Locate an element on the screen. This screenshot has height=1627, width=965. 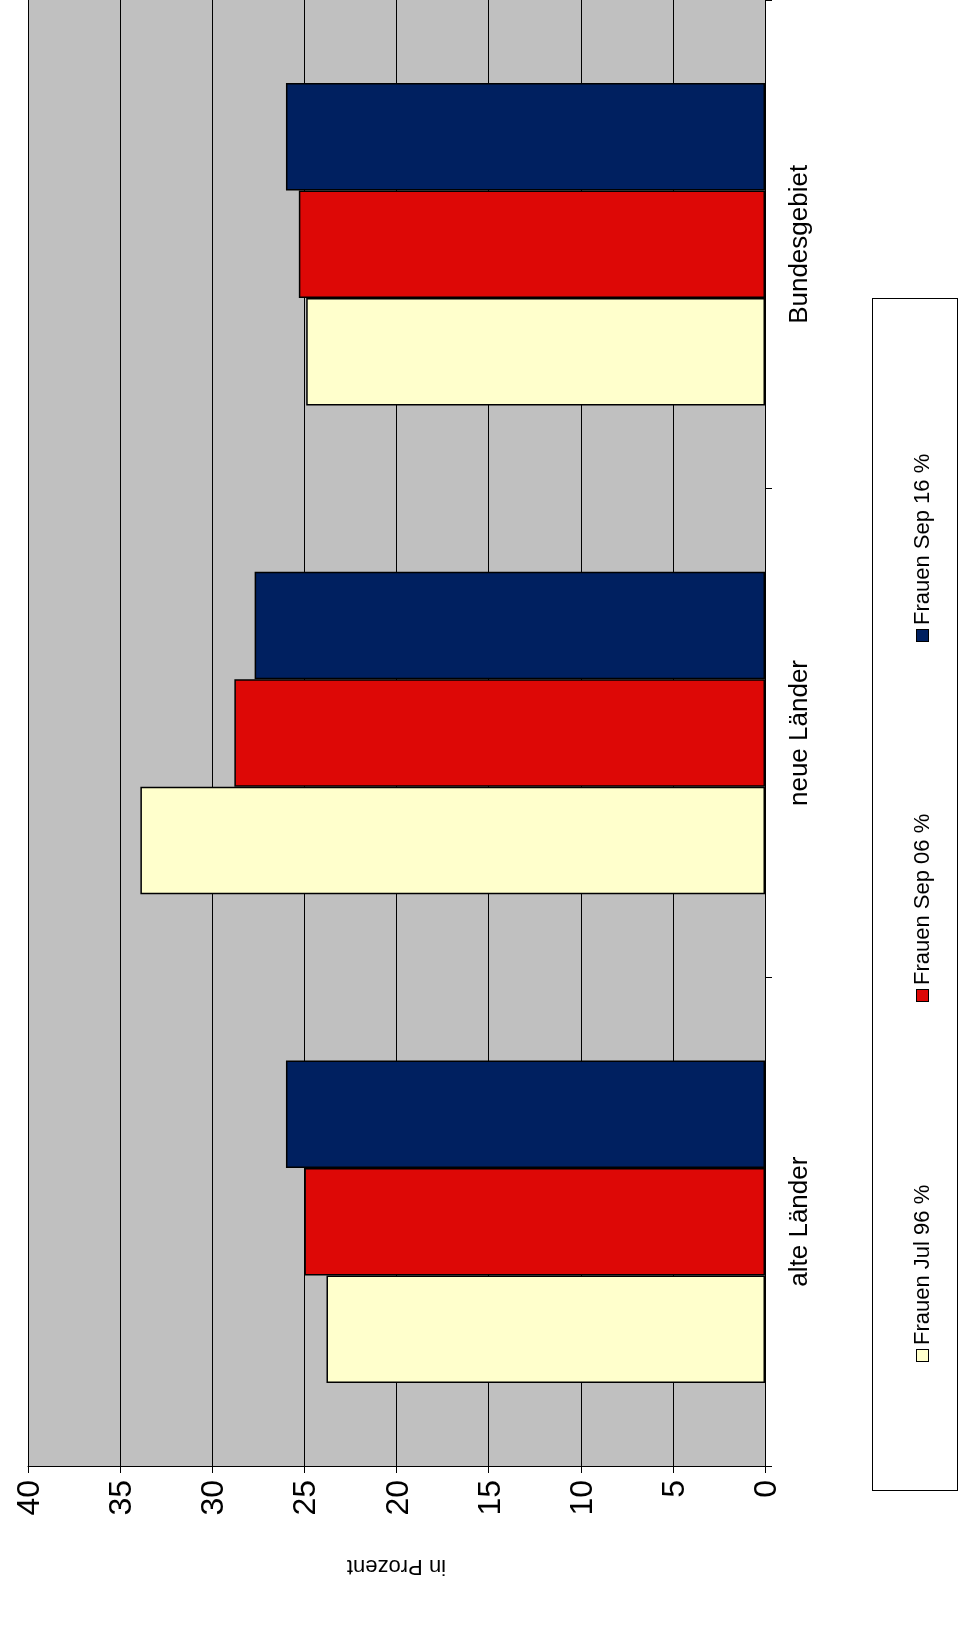
text: Frauen Sep 06 % is located at coordinates (922, 899).